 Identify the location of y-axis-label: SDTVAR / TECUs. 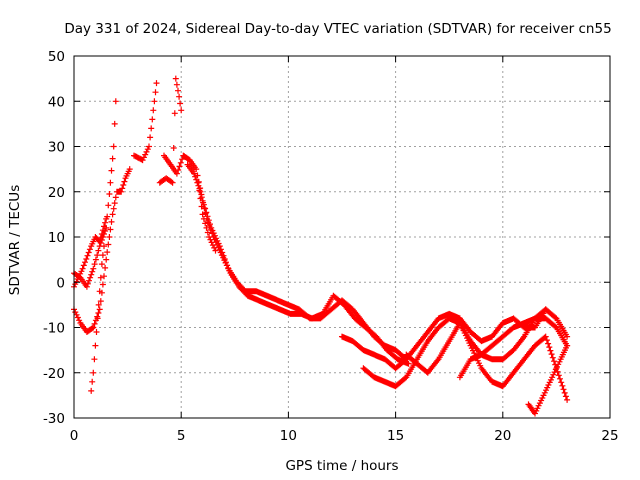
(15, 240).